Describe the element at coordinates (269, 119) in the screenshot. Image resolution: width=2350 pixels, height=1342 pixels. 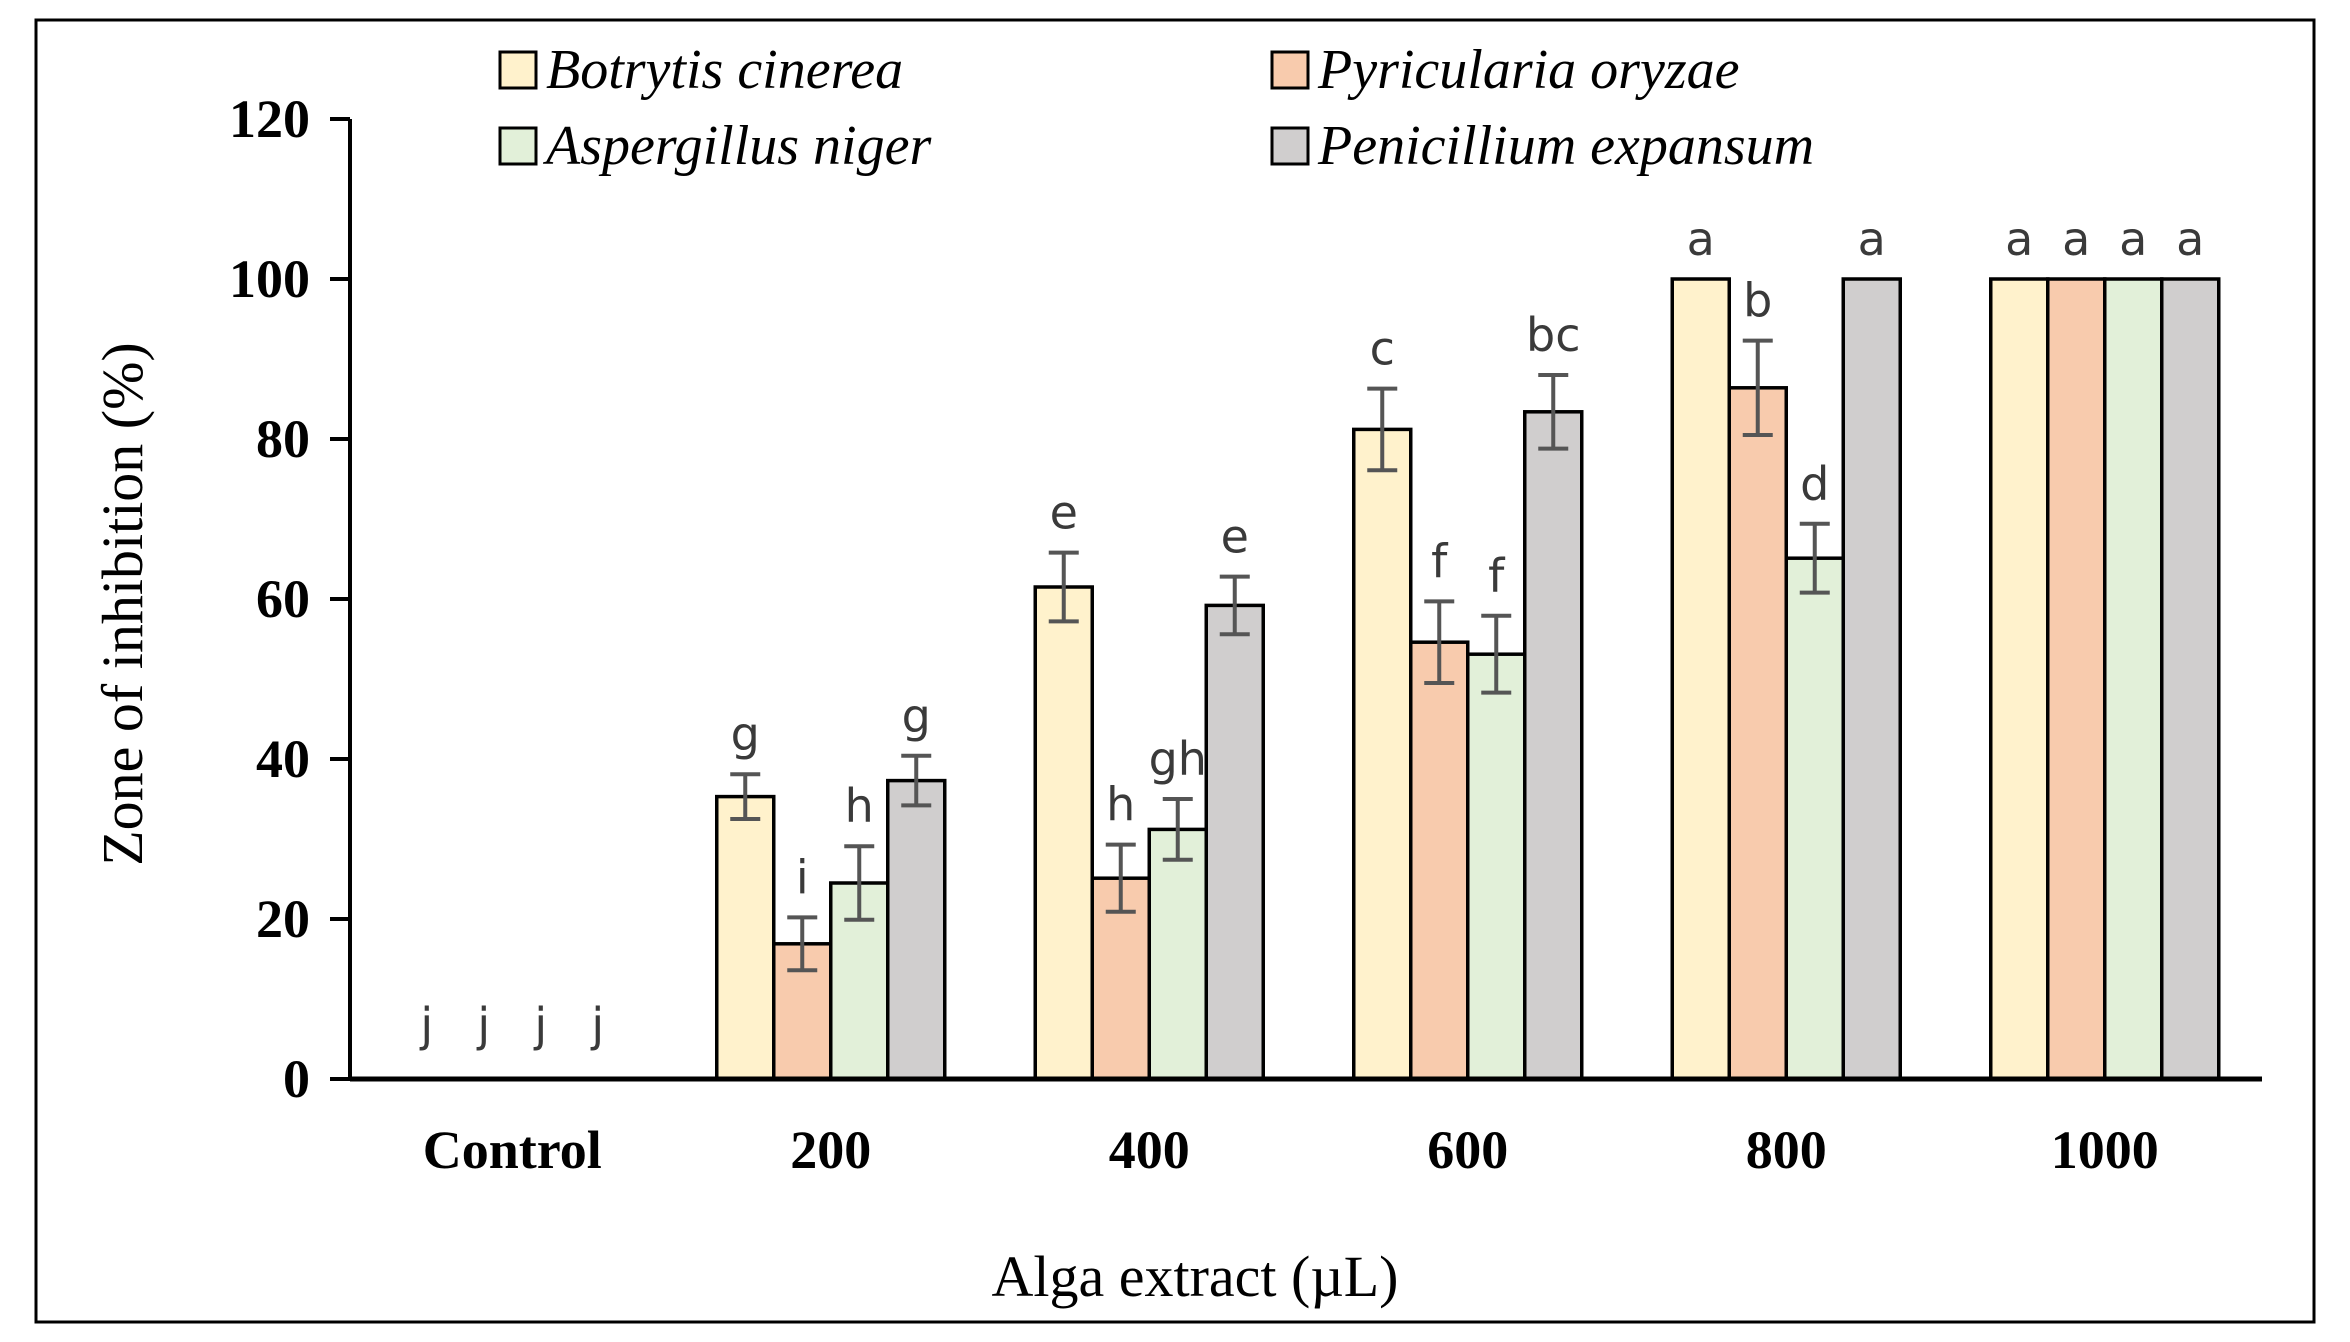
I see `y-tick-label: 120` at that location.